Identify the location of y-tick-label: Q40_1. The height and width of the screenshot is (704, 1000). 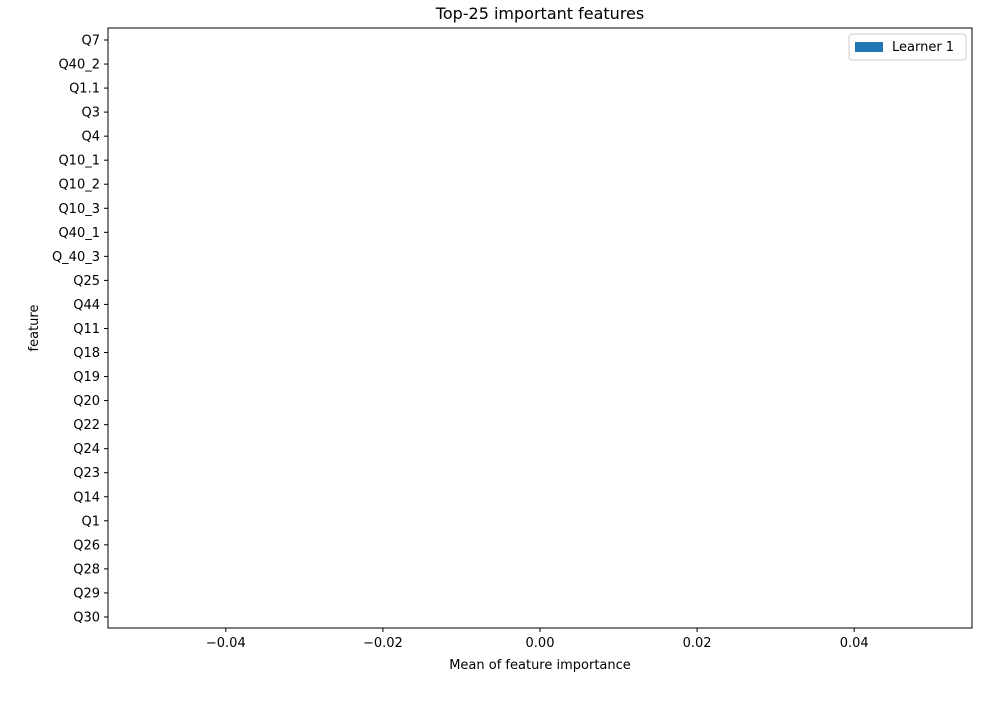
(79, 233).